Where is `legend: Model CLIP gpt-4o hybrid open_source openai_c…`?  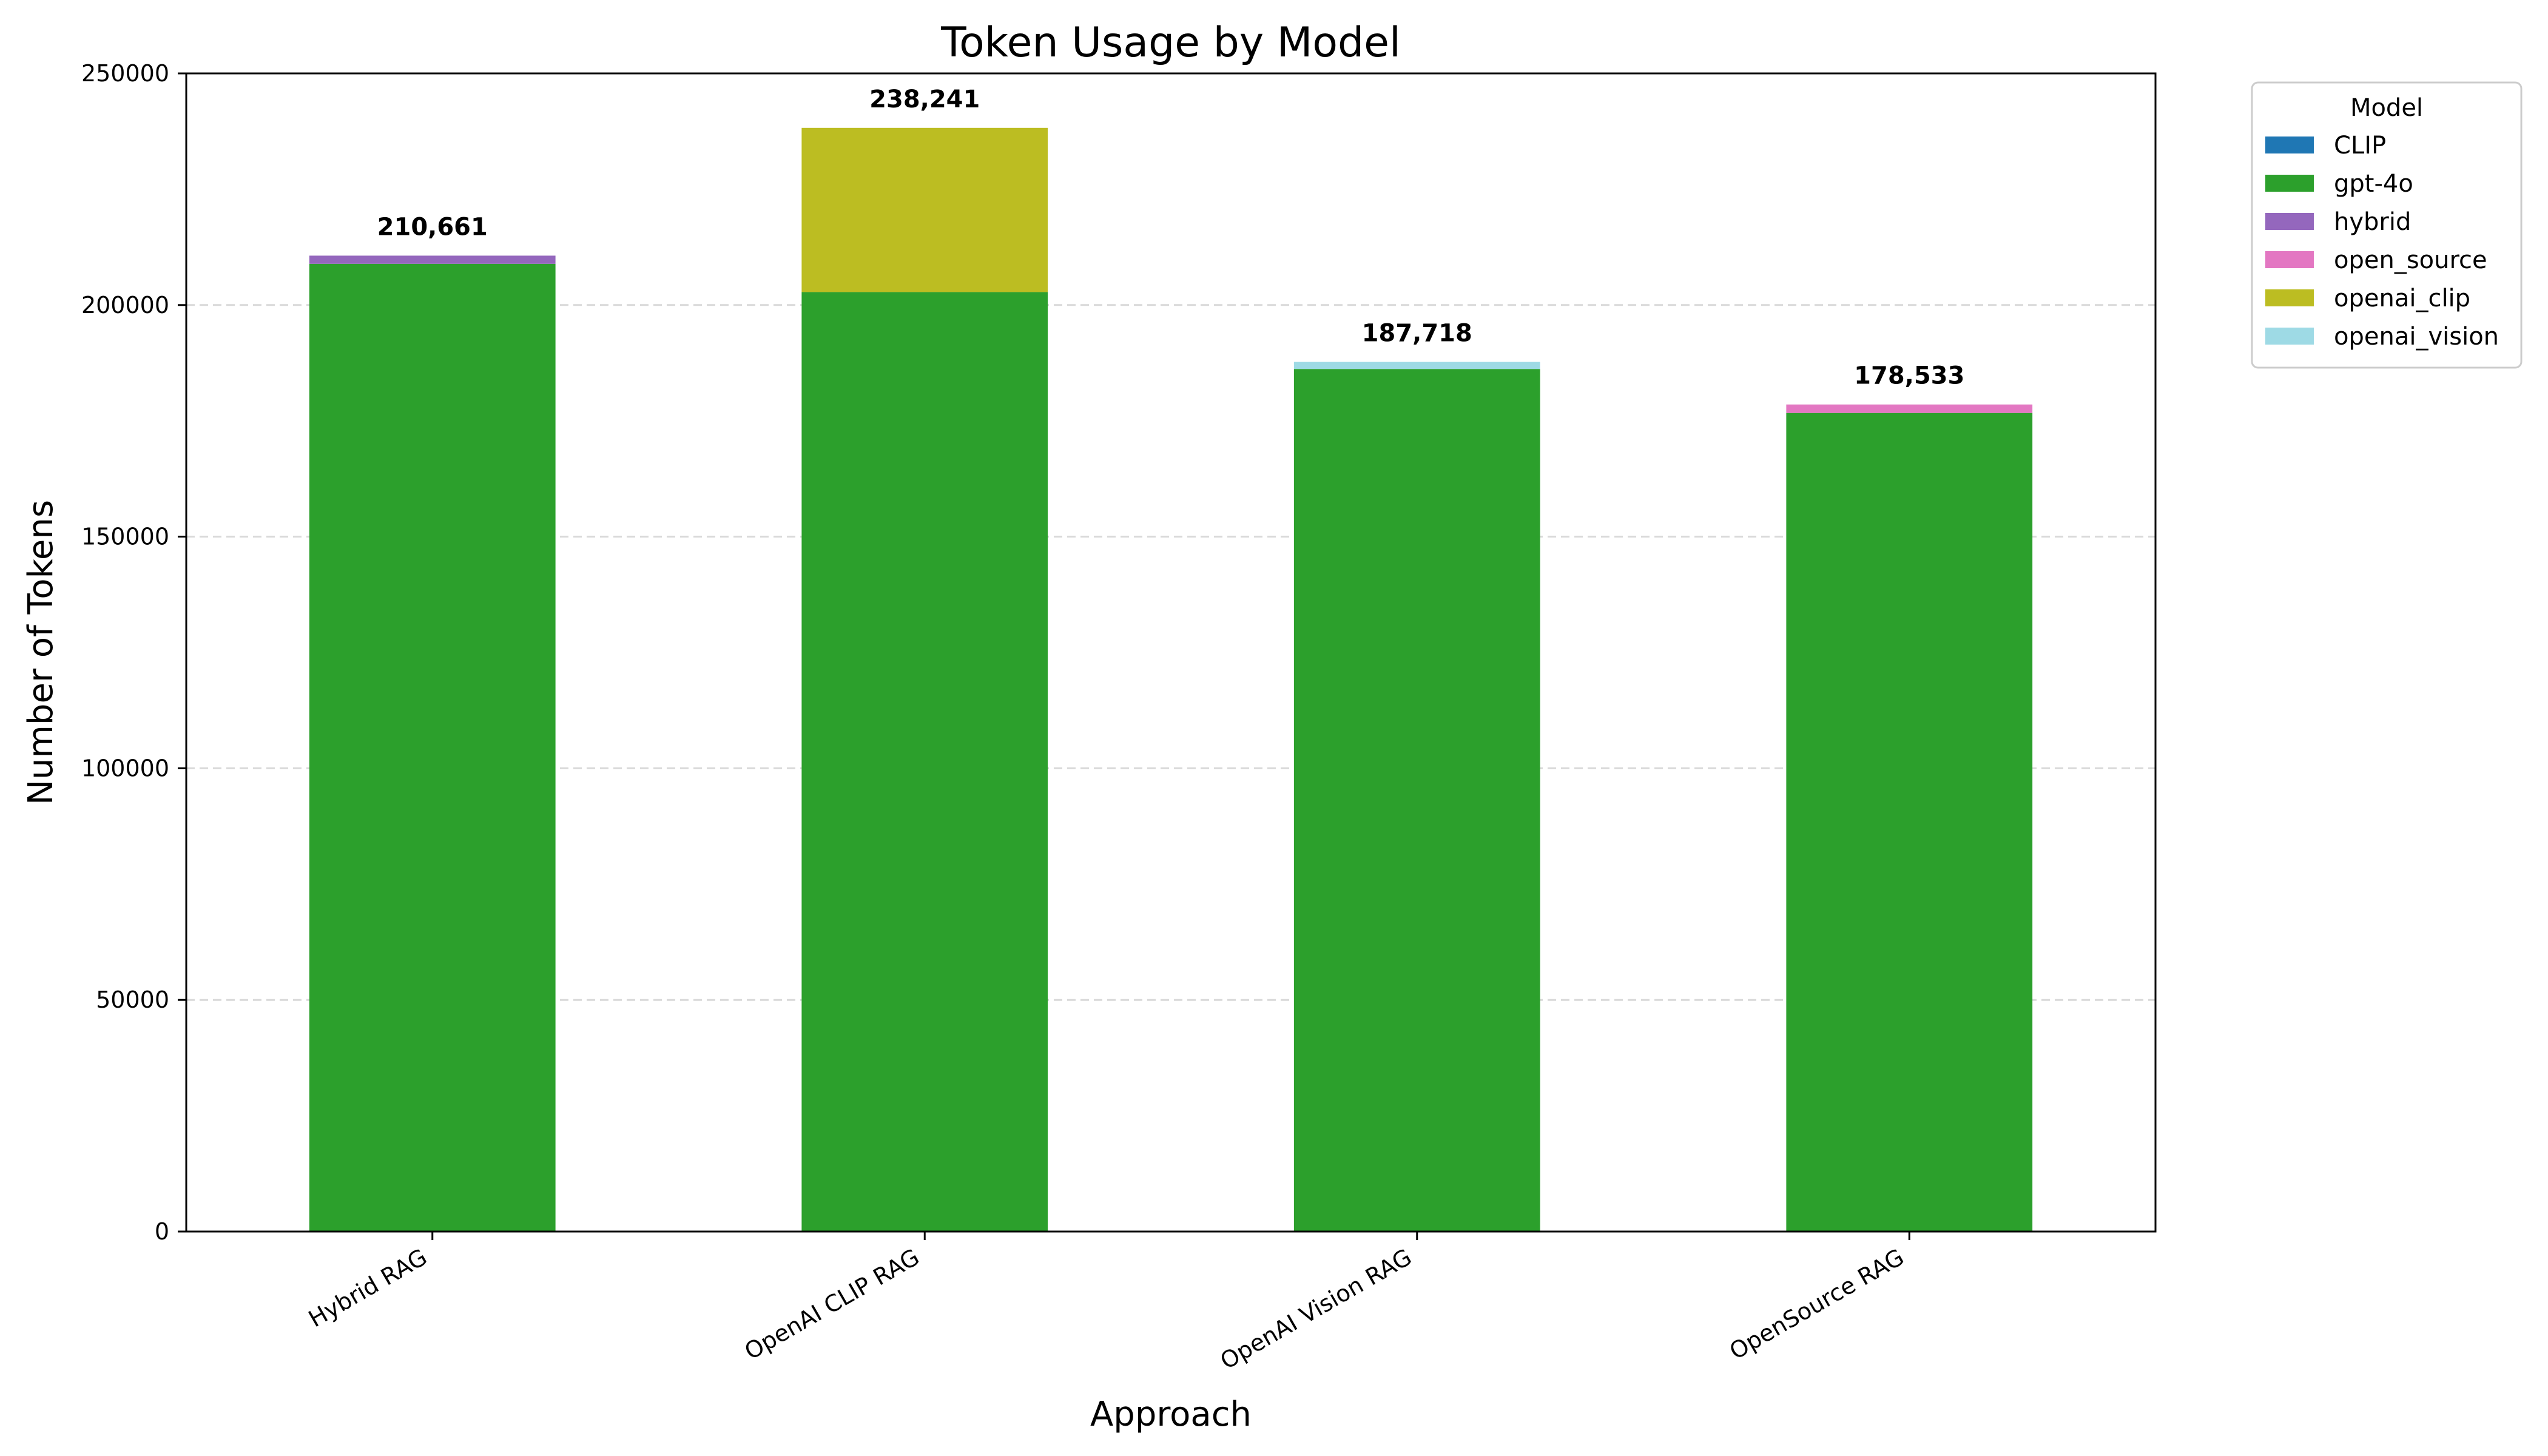 legend: Model CLIP gpt-4o hybrid open_source openai_c… is located at coordinates (2387, 225).